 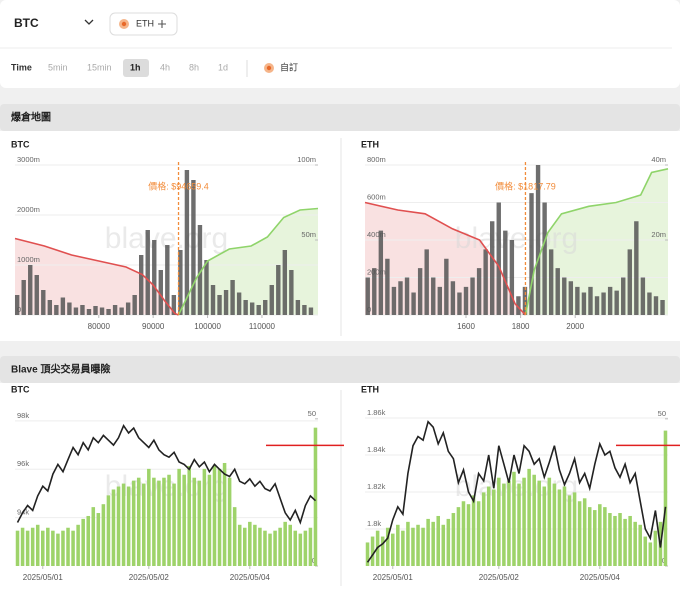 I want to click on x-tick-label: 1600, so click(x=466, y=326).